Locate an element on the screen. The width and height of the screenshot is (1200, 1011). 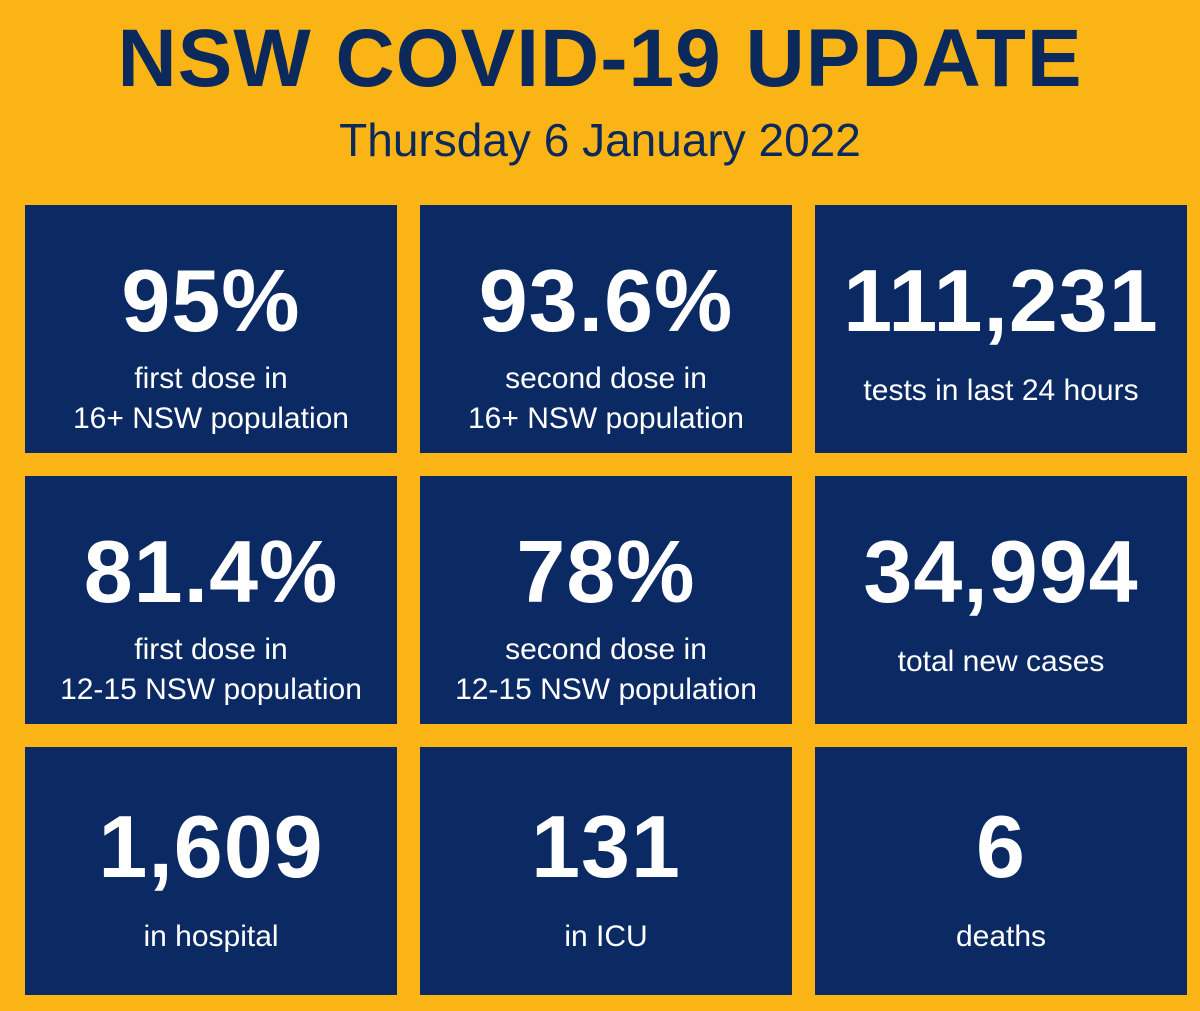
stat-value: 1,609 is located at coordinates (211, 846).